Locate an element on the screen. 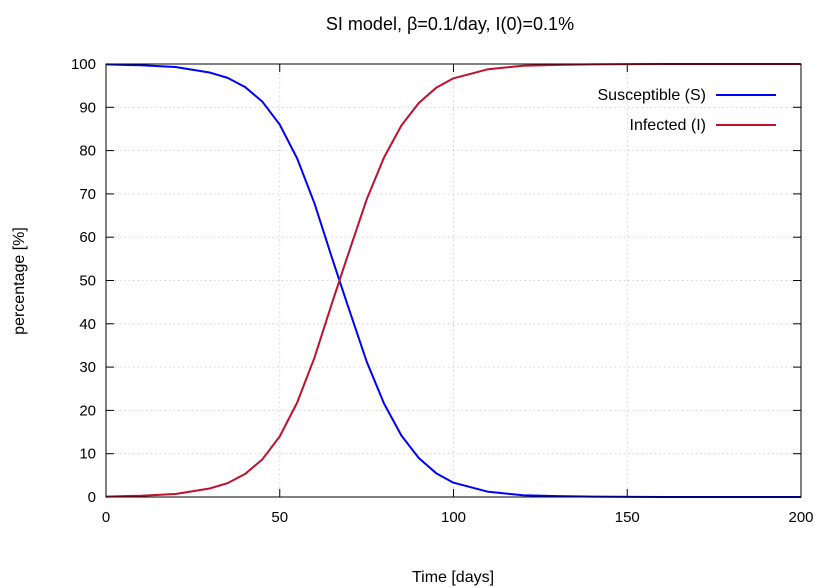 Image resolution: width=823 pixels, height=588 pixels. y-tick-label: 20 is located at coordinates (87, 410).